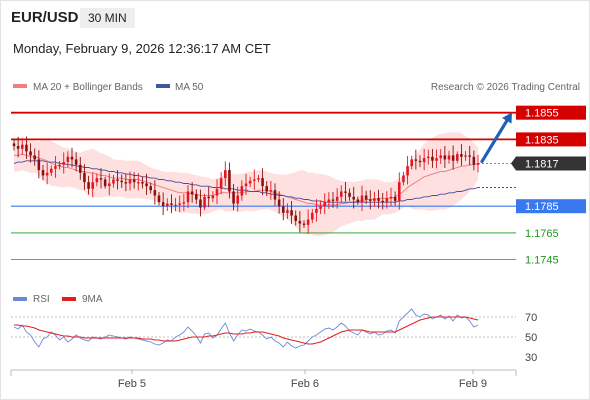  I want to click on datetime-label: Monday, February 9, 2026 12:36:17 AM CET, so click(142, 48).